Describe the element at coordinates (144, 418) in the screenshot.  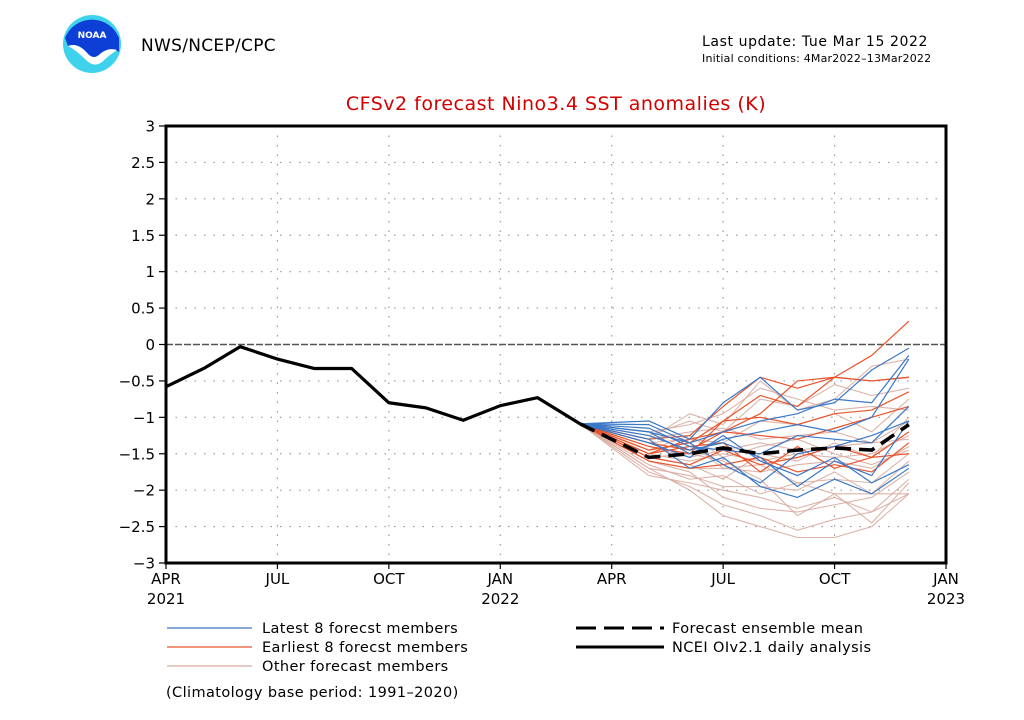
I see `y-tick-label: −1` at that location.